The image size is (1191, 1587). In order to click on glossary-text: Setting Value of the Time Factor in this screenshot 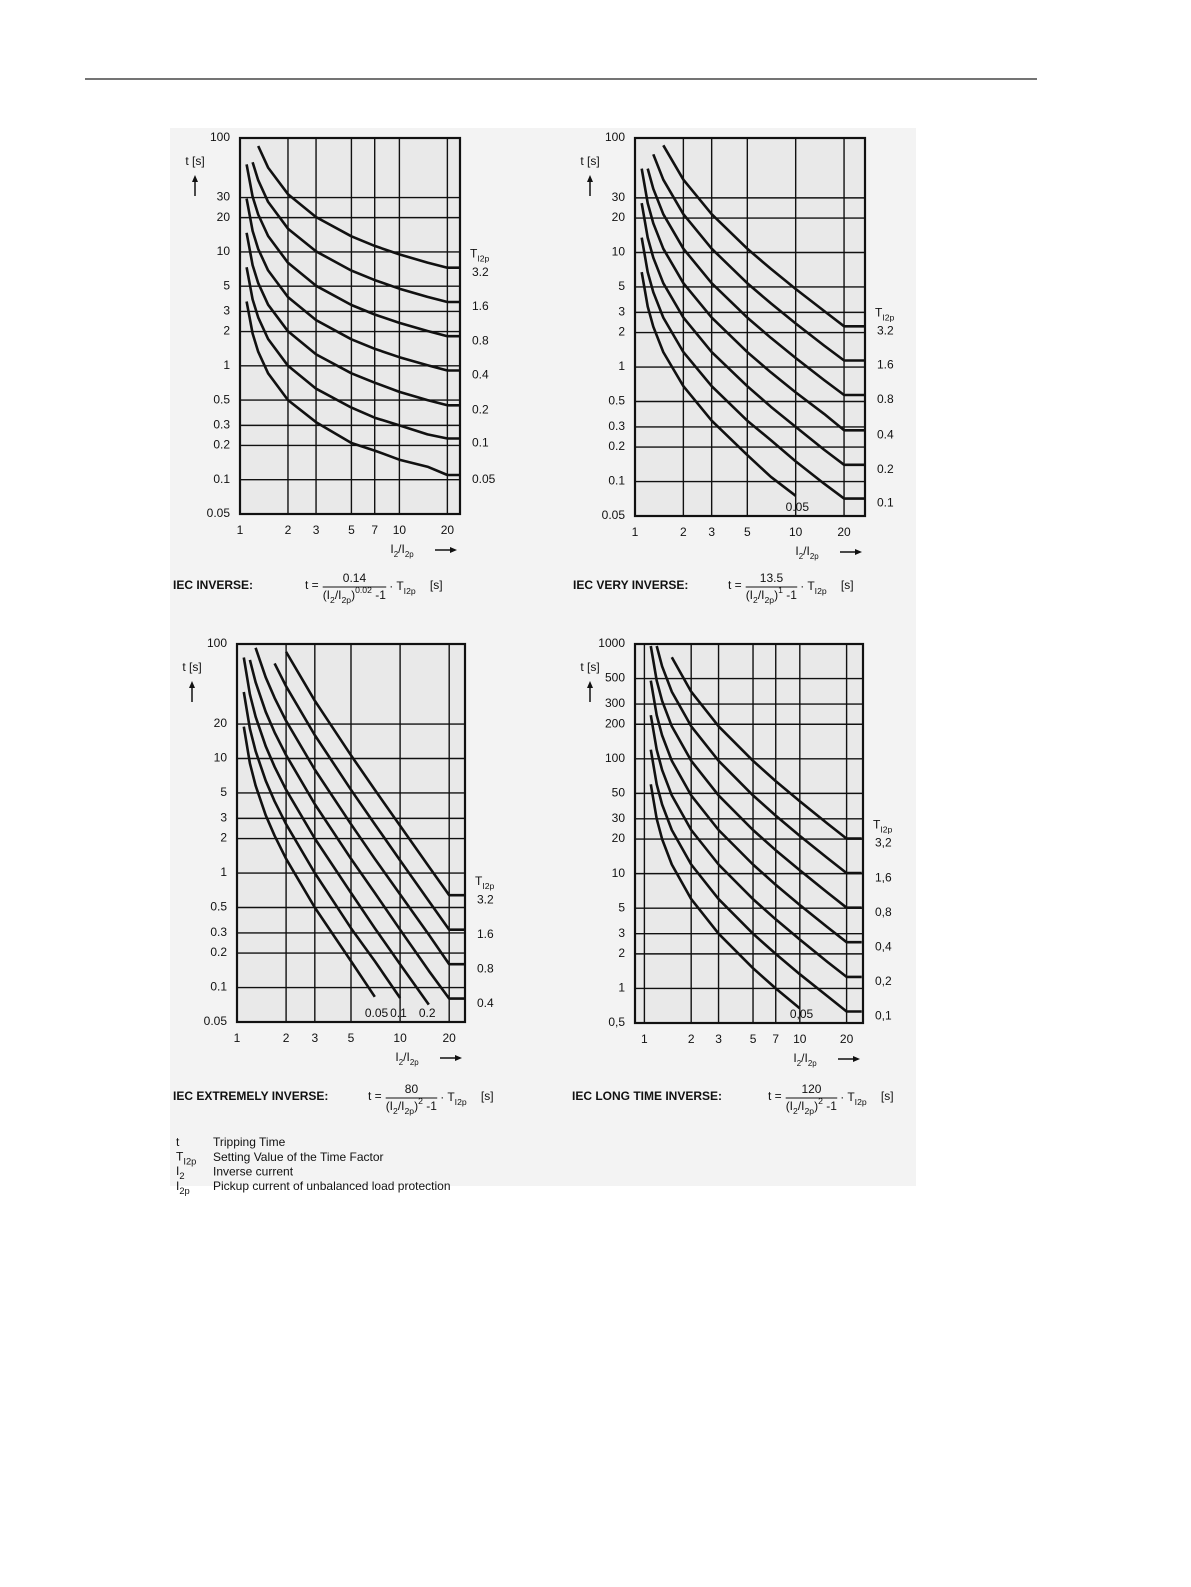, I will do `click(298, 1157)`.